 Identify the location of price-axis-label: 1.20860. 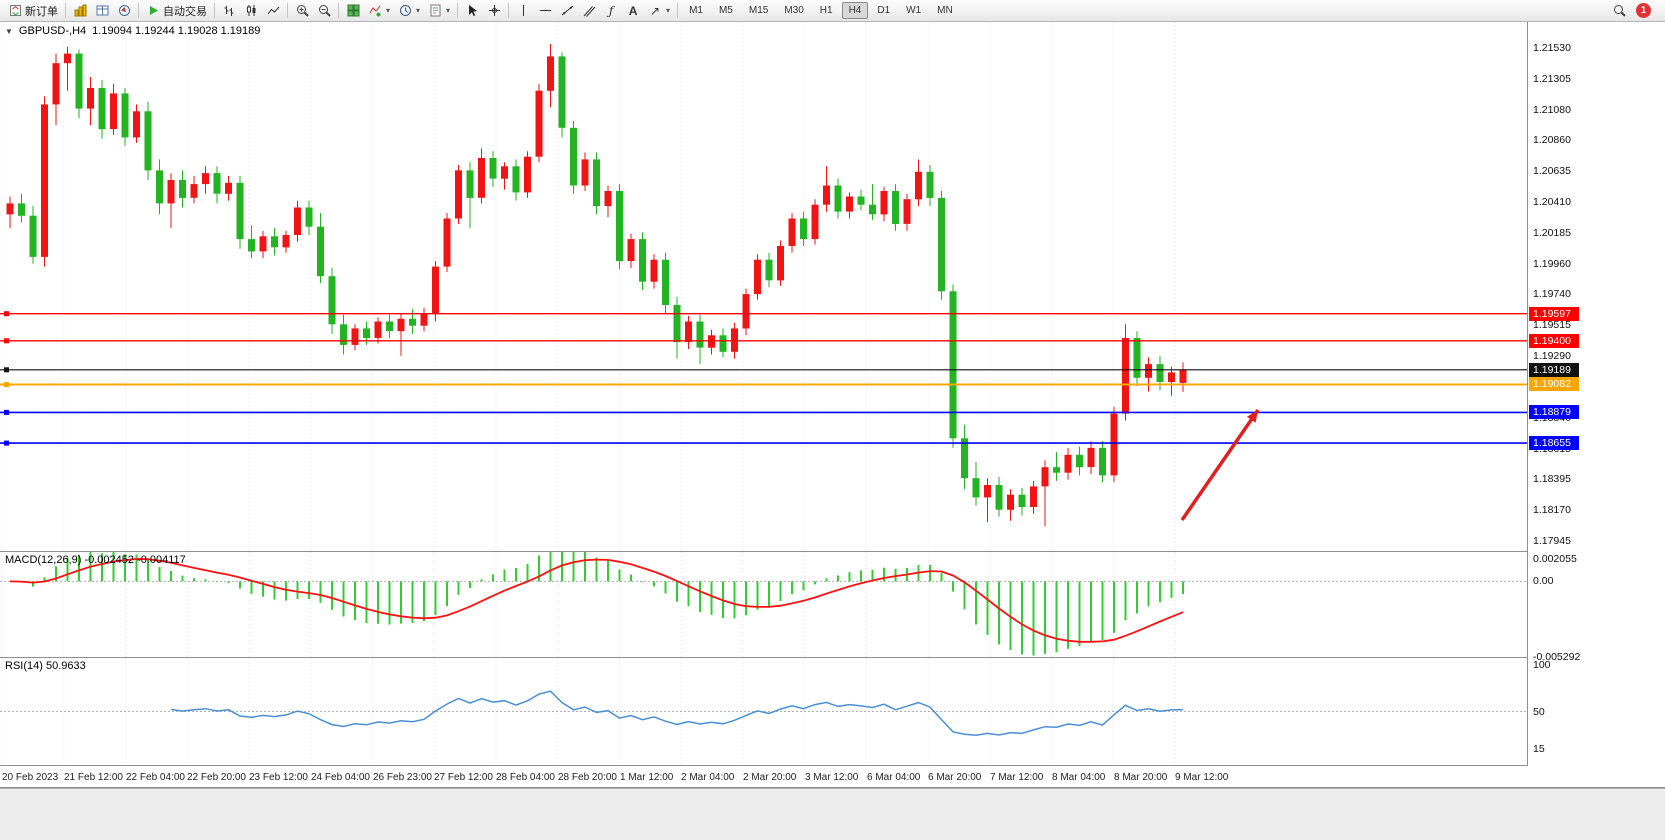
(1552, 140).